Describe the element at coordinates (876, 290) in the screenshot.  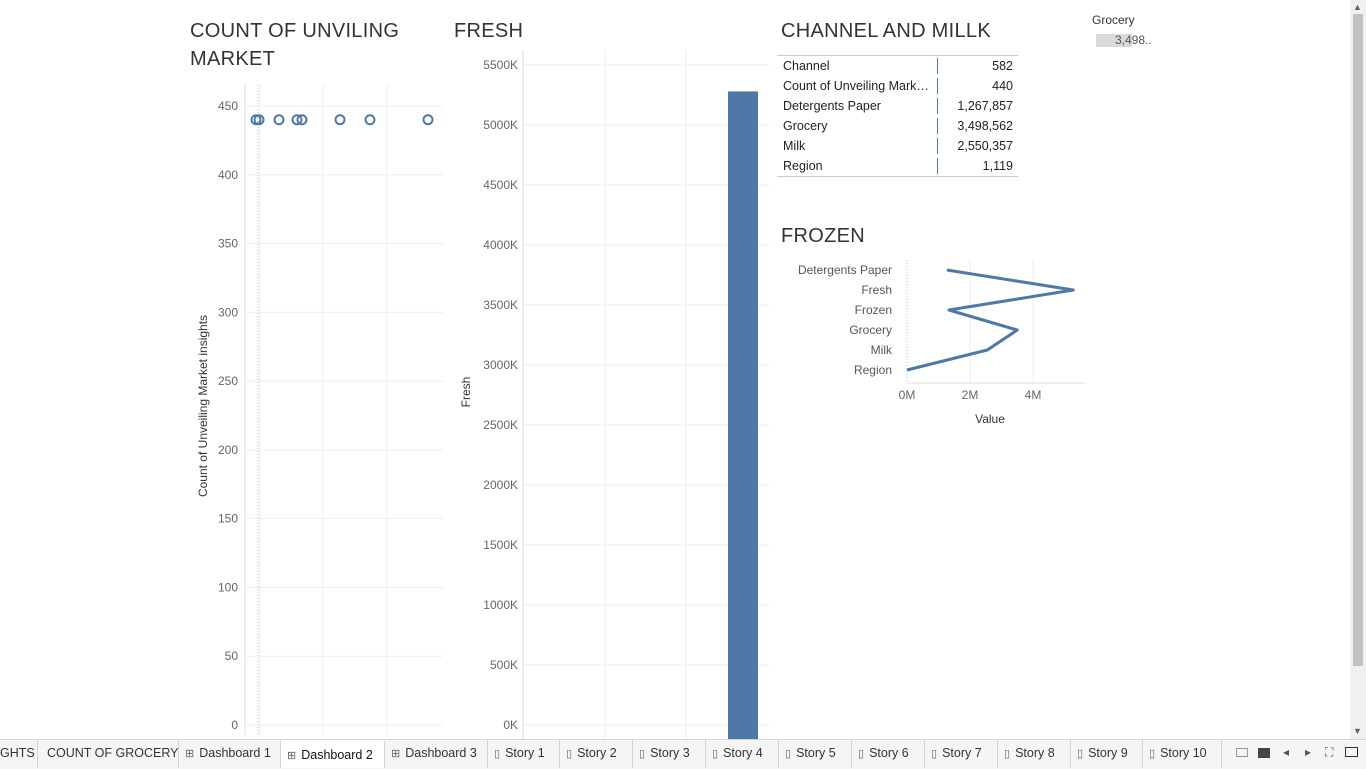
I see `frozen-category-label: Fresh` at that location.